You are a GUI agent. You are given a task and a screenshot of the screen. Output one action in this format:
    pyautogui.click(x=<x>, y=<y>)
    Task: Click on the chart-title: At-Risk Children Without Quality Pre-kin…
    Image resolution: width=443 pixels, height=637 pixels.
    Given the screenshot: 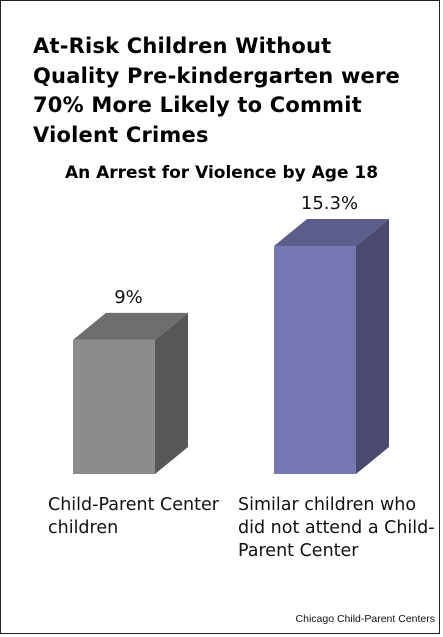 What is the action you would take?
    pyautogui.click(x=217, y=90)
    